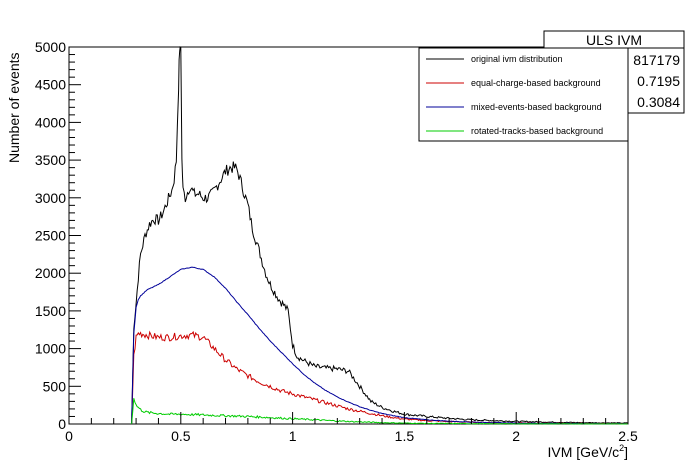 This screenshot has width=698, height=471. What do you see at coordinates (50, 198) in the screenshot?
I see `y-tick-label: 3000` at bounding box center [50, 198].